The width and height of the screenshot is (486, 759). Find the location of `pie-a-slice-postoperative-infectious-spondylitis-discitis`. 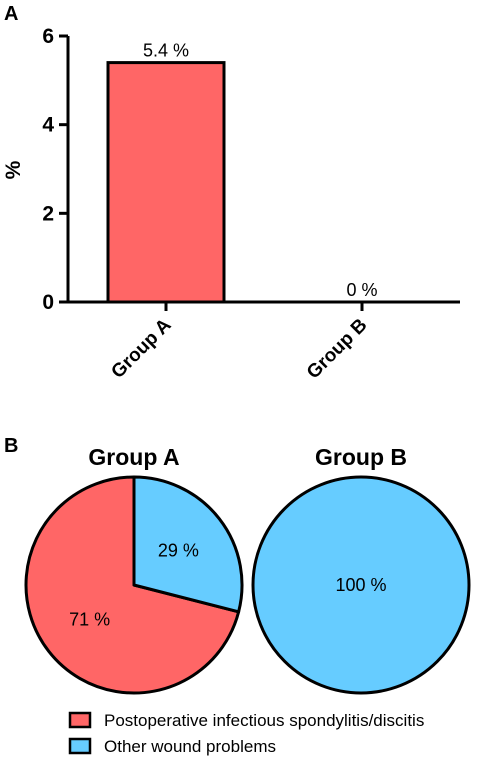

pie-a-slice-postoperative-infectious-spondylitis-discitis is located at coordinates (132, 585).